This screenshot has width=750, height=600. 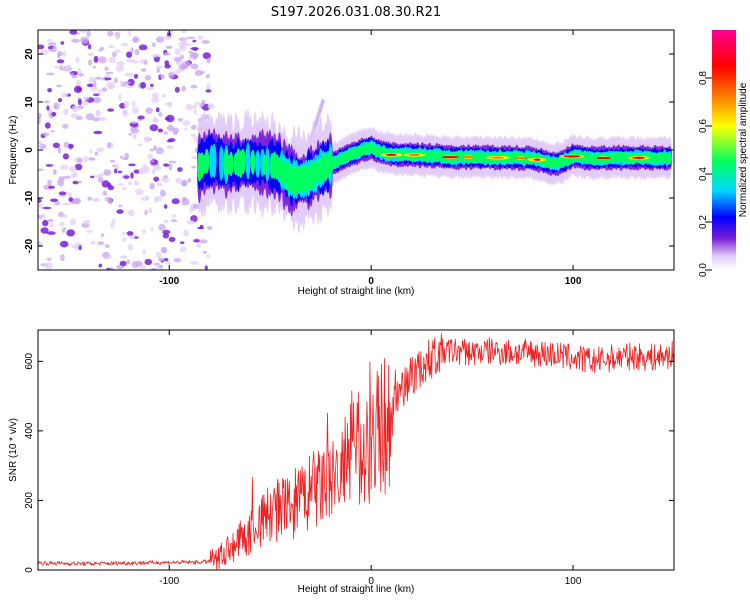 I want to click on spectrogram-x-label: Height of straight line (km), so click(x=356, y=291).